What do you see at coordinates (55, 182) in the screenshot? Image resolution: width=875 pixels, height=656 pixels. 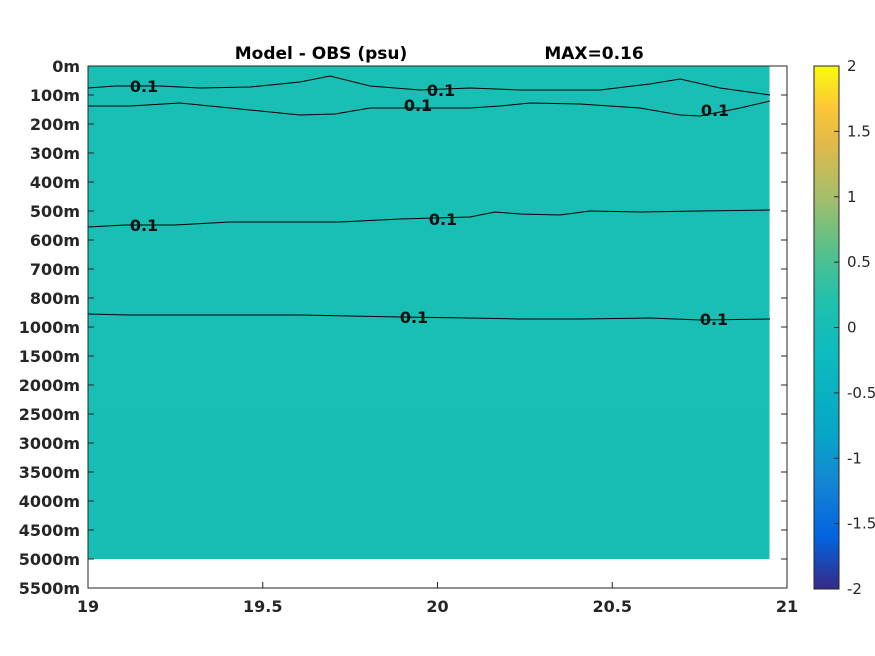 I see `y-tick-label: 400m` at bounding box center [55, 182].